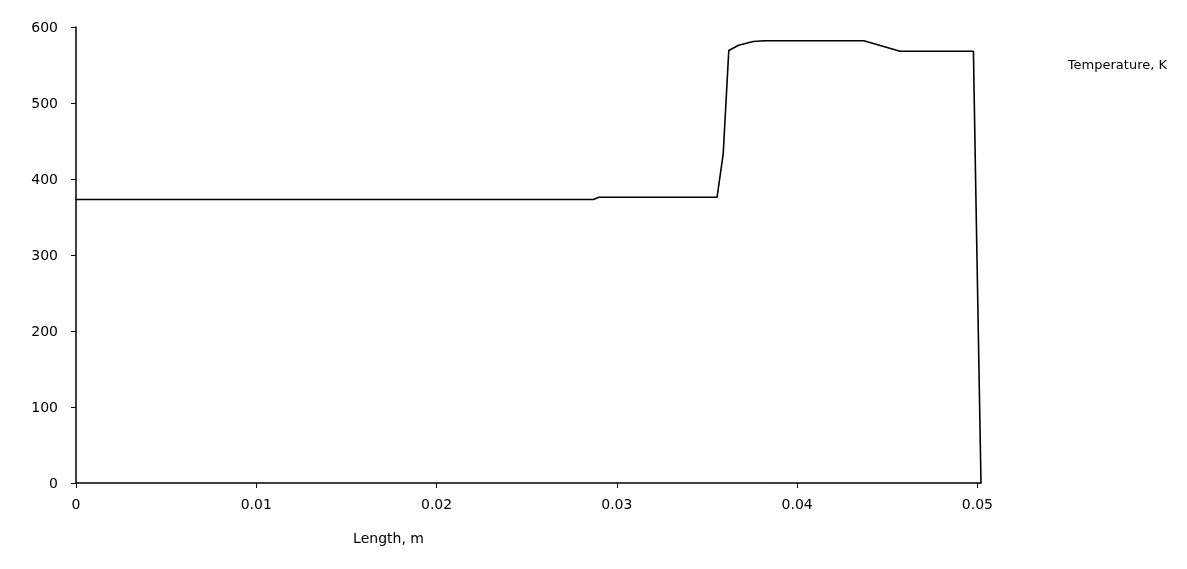 This screenshot has width=1187, height=569. I want to click on x-tick-label: 0.03, so click(617, 504).